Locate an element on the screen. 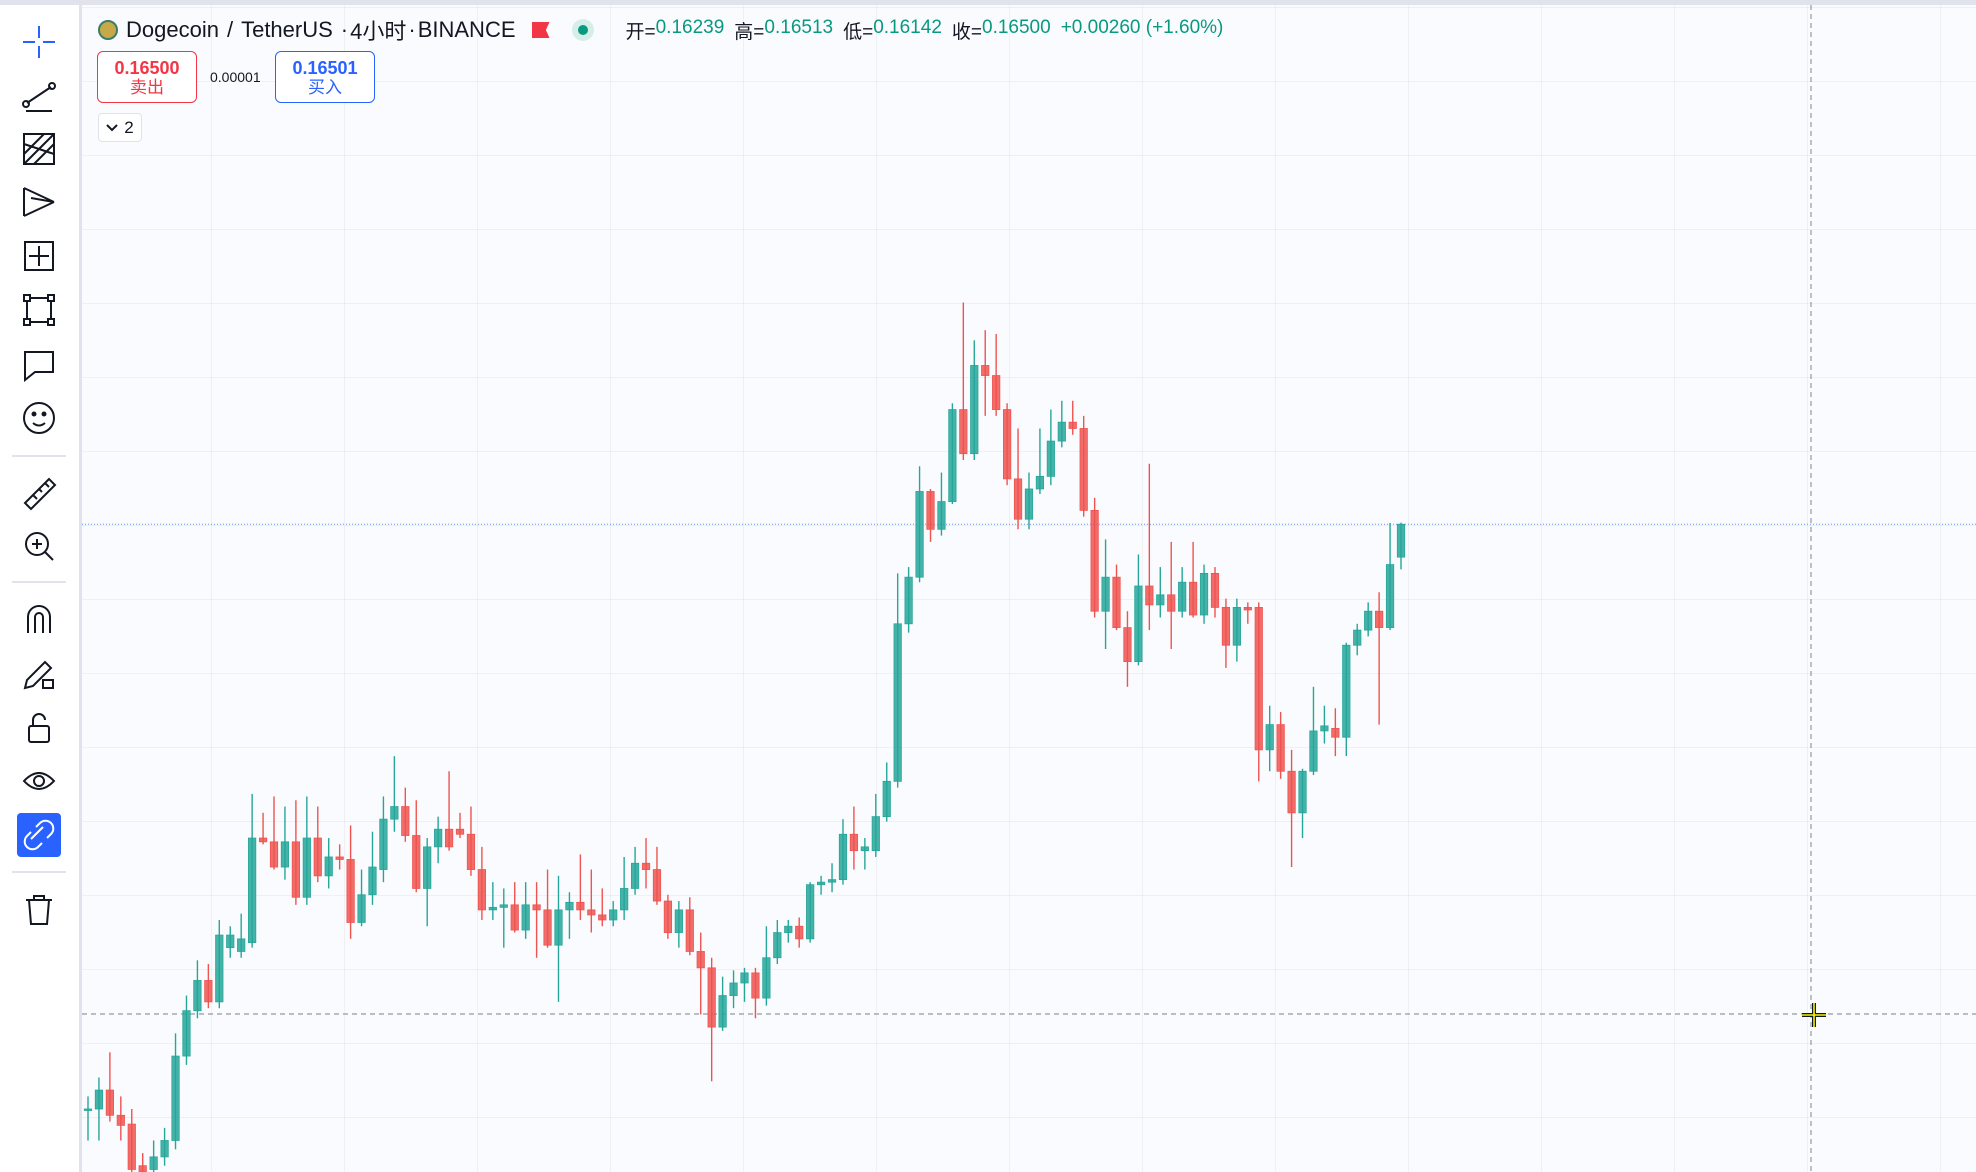  ruler-tool is located at coordinates (40, 494).